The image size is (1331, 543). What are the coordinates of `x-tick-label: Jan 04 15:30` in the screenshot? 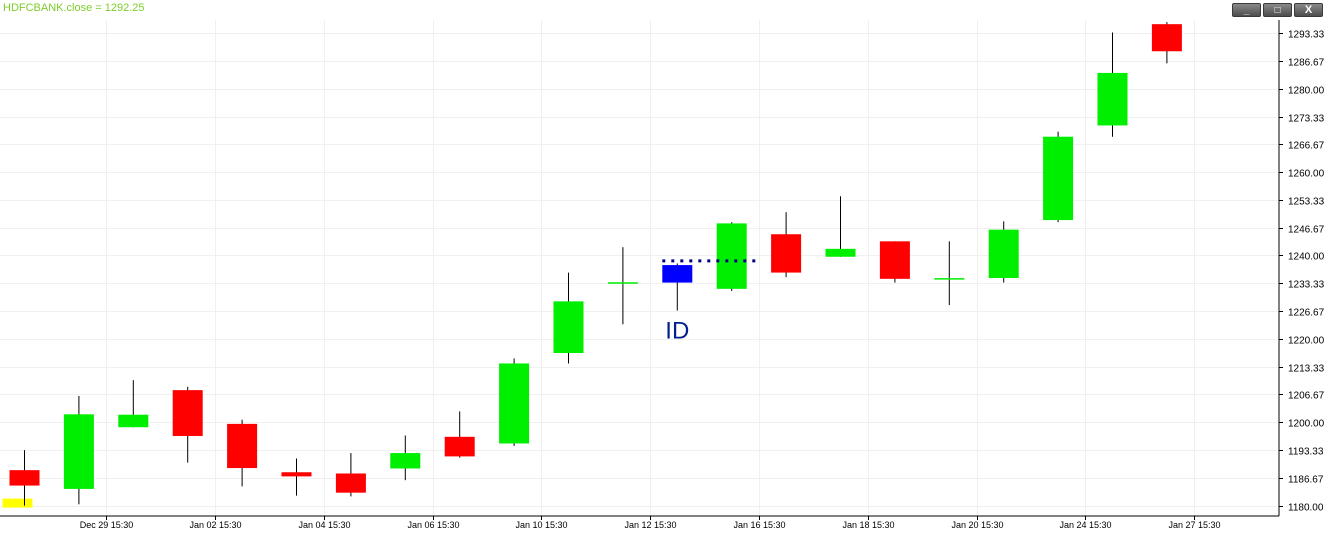 It's located at (324, 525).